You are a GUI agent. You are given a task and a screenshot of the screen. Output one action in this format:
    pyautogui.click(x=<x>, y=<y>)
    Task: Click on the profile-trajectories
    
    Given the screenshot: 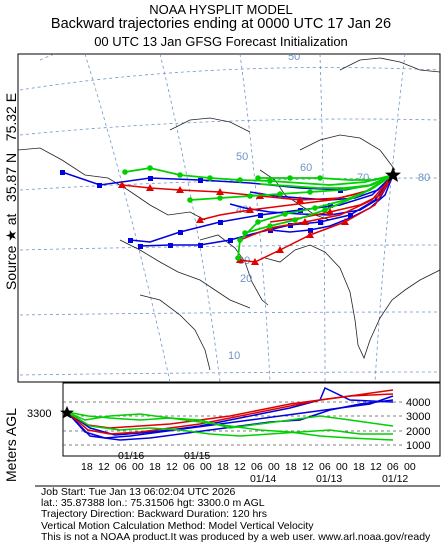 What is the action you would take?
    pyautogui.click(x=230, y=413)
    